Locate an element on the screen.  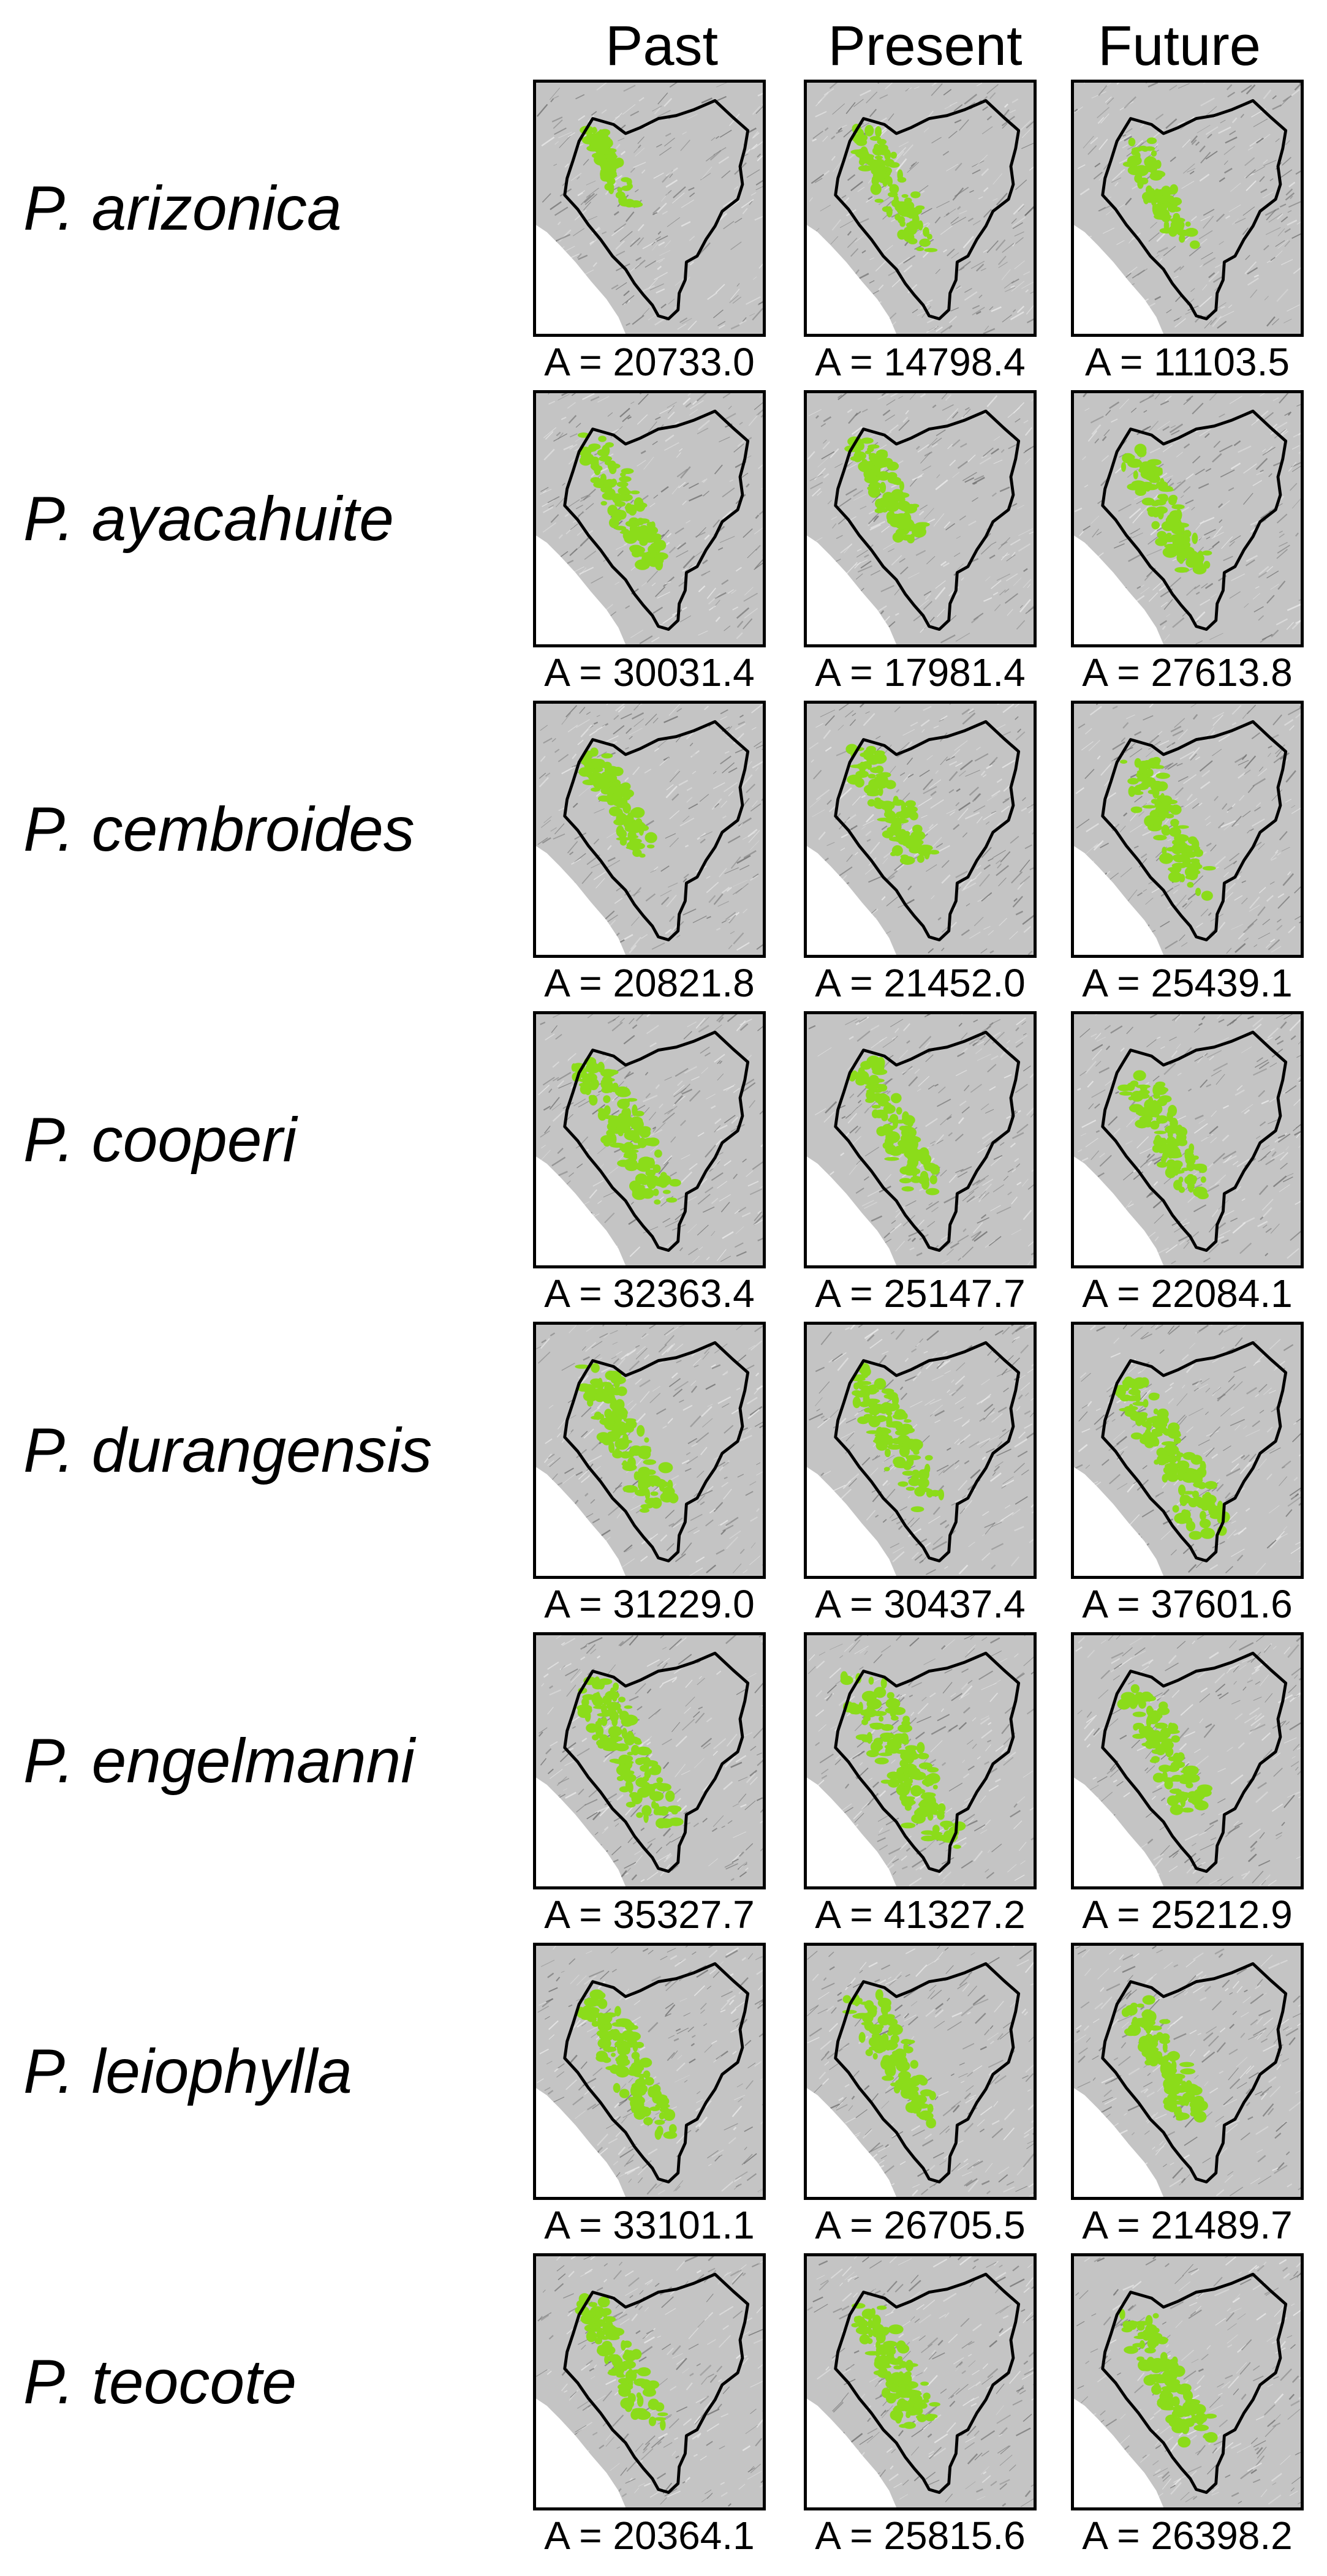
area-value: A = 20364.1 is located at coordinates (650, 2536).